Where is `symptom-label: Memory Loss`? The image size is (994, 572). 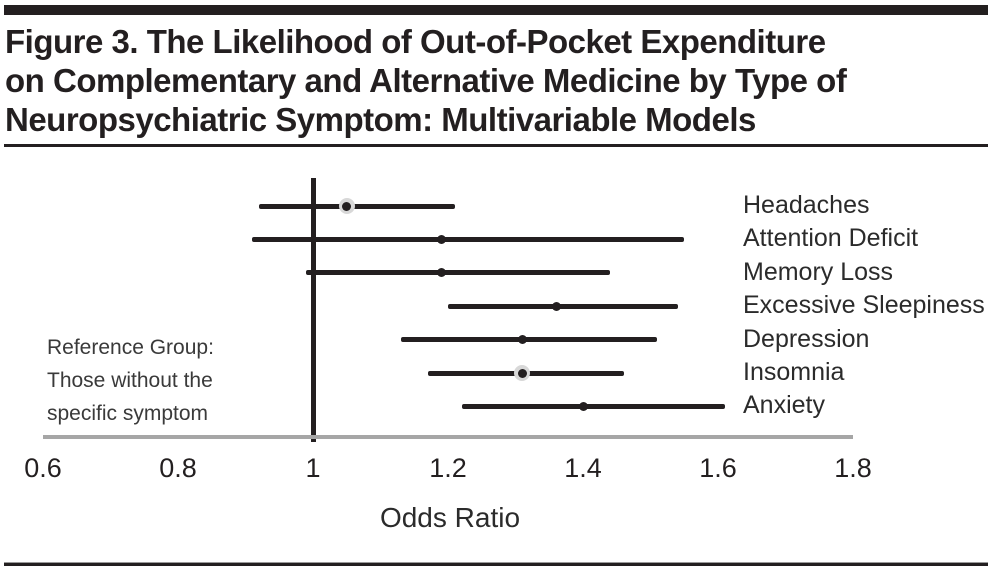 symptom-label: Memory Loss is located at coordinates (818, 271).